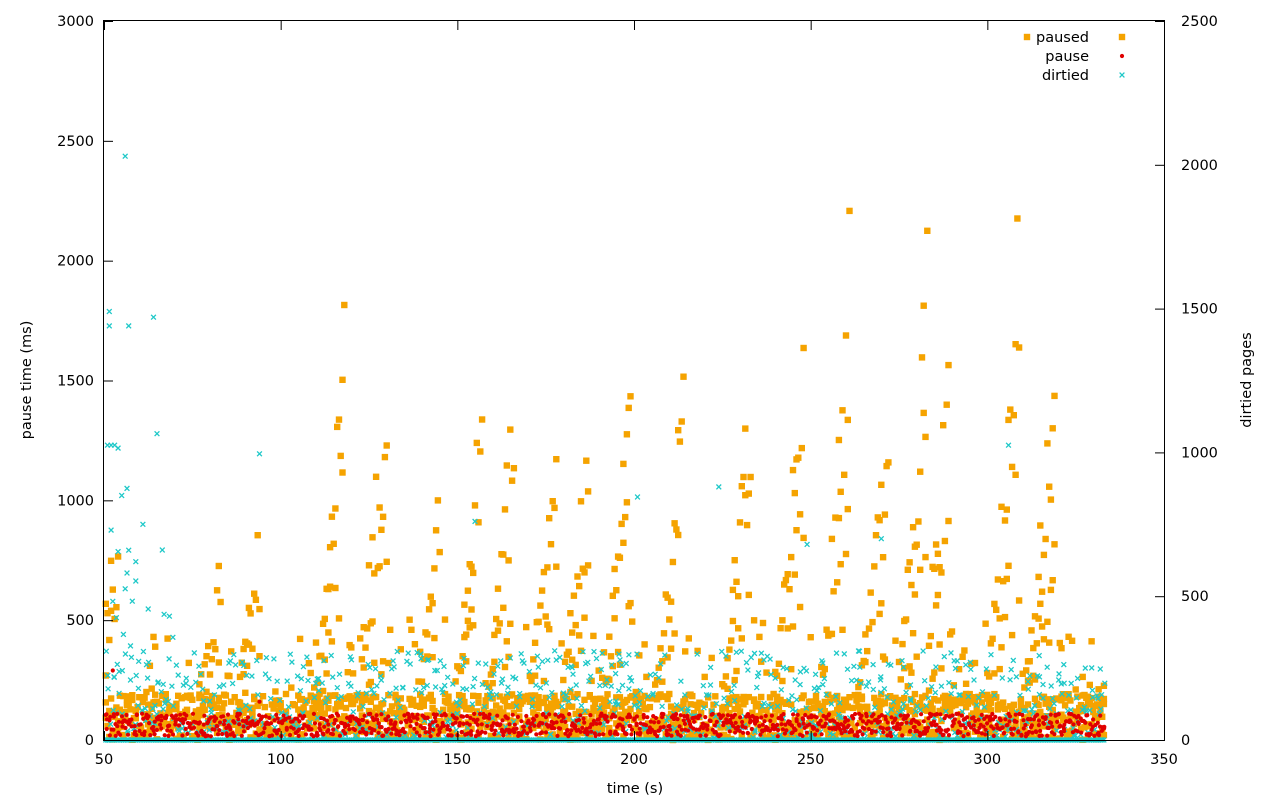  I want to click on y2-tick-label: 1000, so click(1199, 453).